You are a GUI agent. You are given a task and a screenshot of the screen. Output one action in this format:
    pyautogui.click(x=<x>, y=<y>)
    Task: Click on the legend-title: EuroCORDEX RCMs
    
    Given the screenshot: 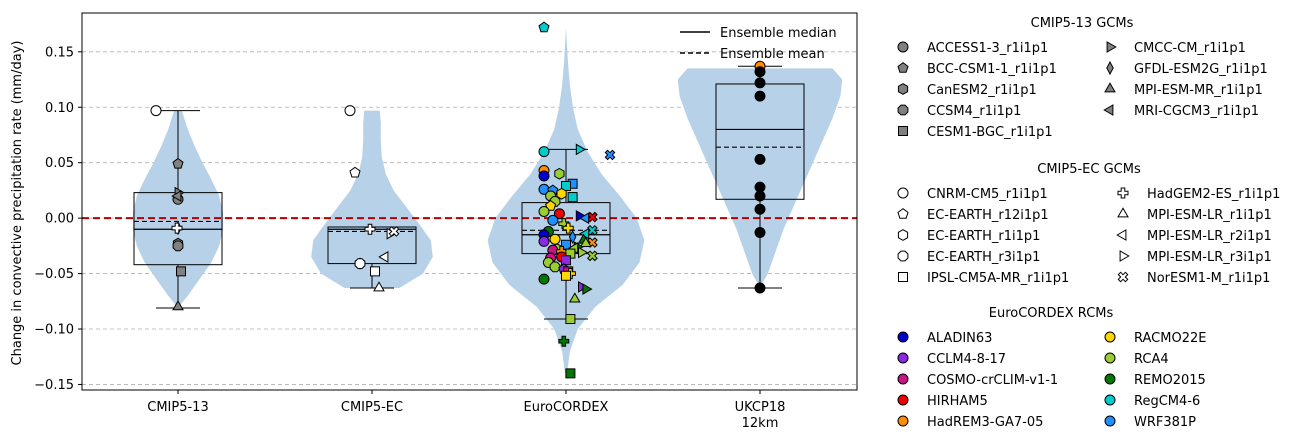 What is the action you would take?
    pyautogui.click(x=1051, y=313)
    